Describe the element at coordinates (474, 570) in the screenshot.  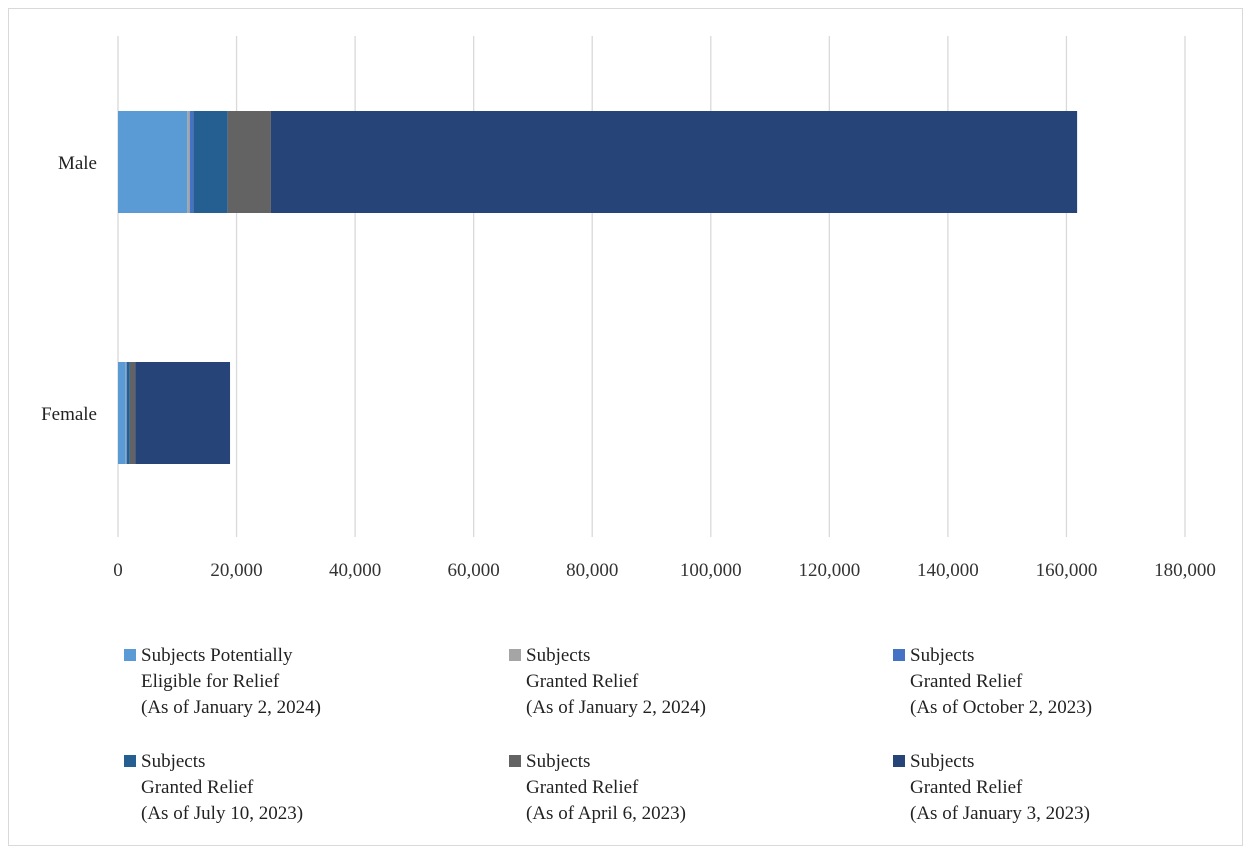
I see `x-tick-label: 60,000` at that location.